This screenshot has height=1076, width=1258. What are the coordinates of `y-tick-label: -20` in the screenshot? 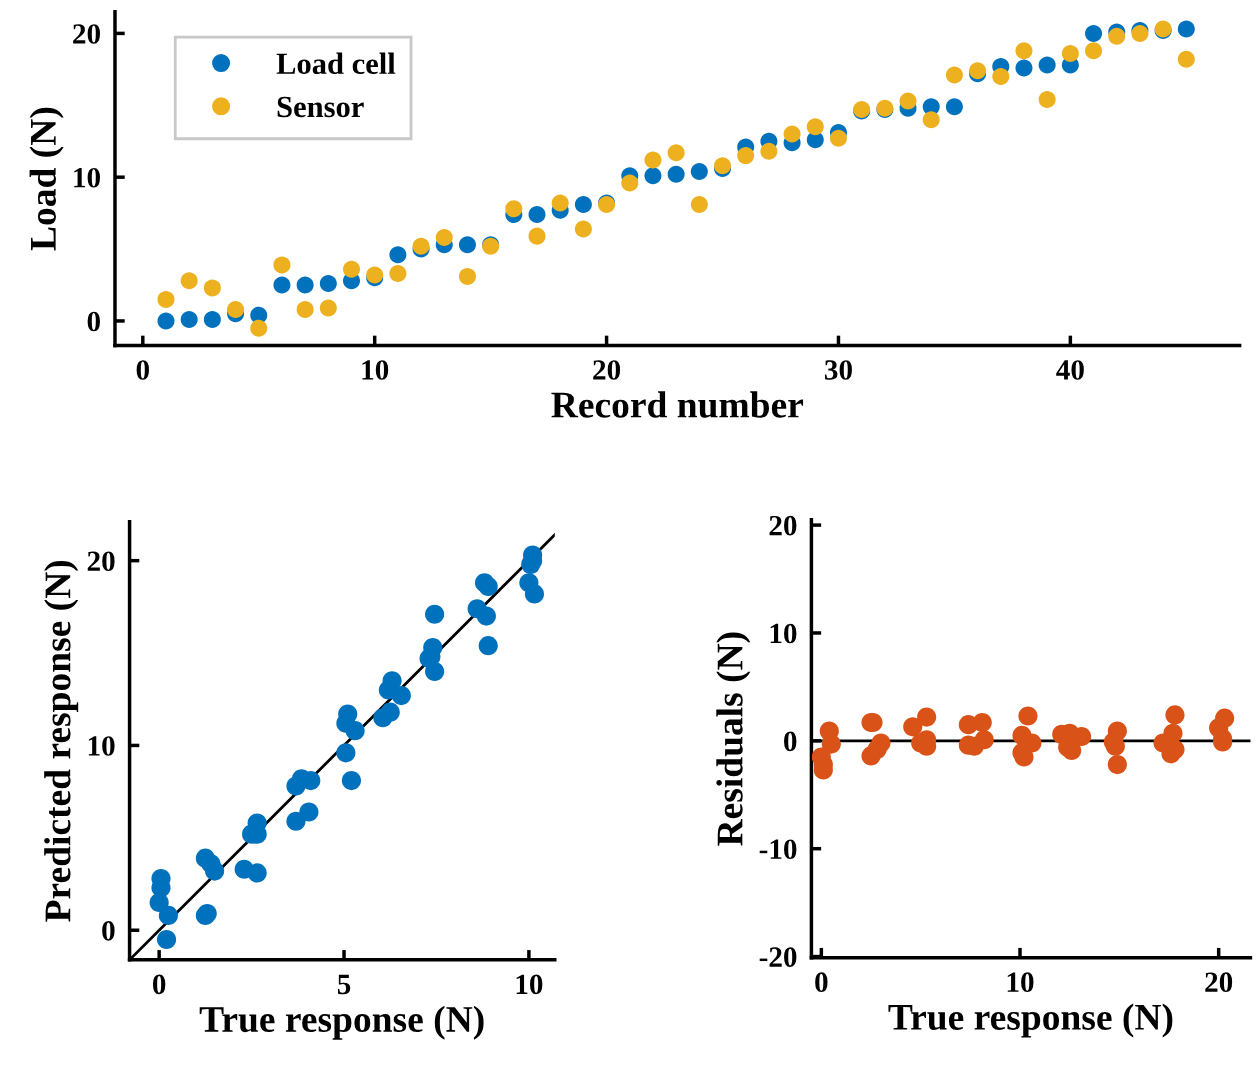 It's located at (778, 957).